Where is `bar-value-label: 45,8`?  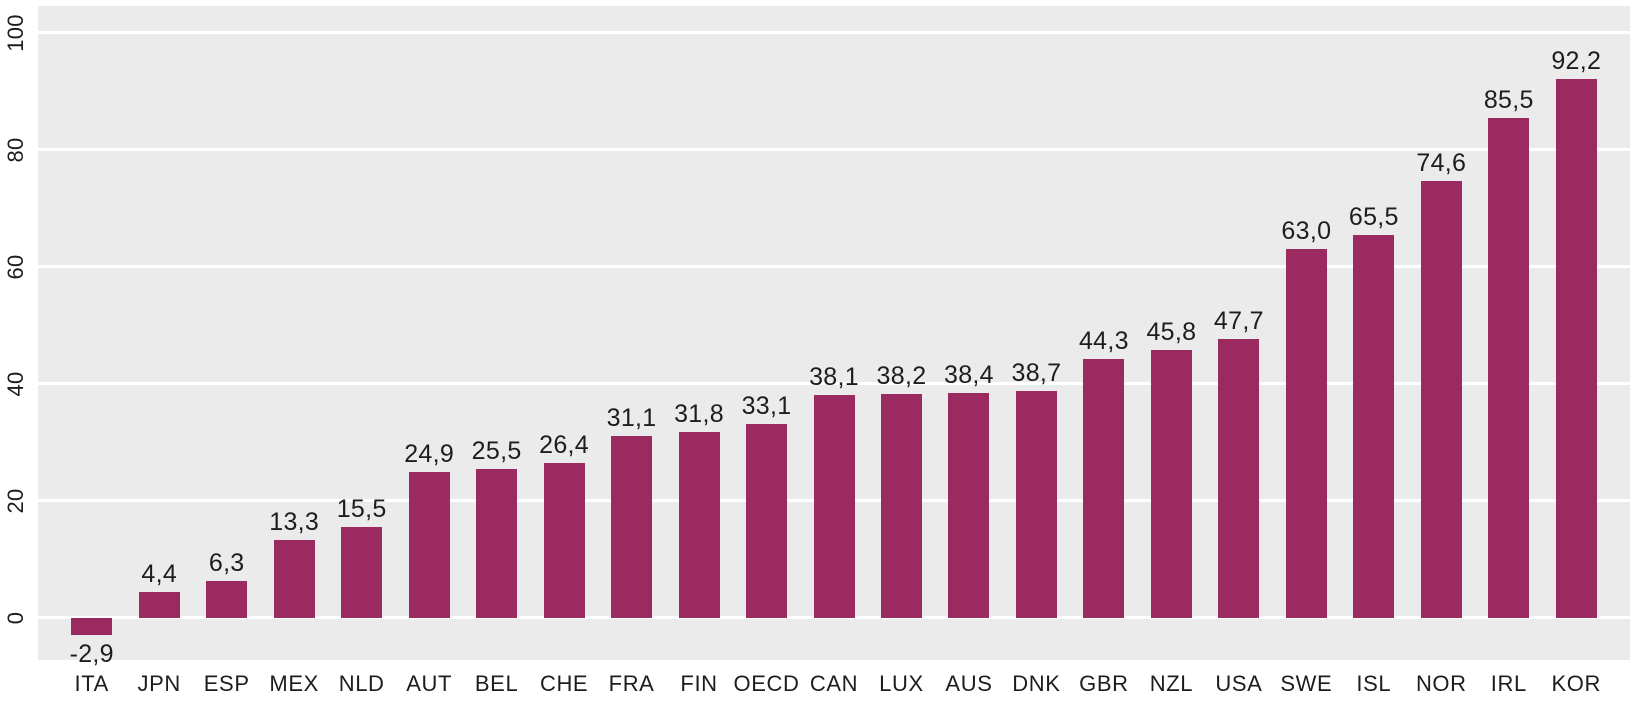 bar-value-label: 45,8 is located at coordinates (1171, 331).